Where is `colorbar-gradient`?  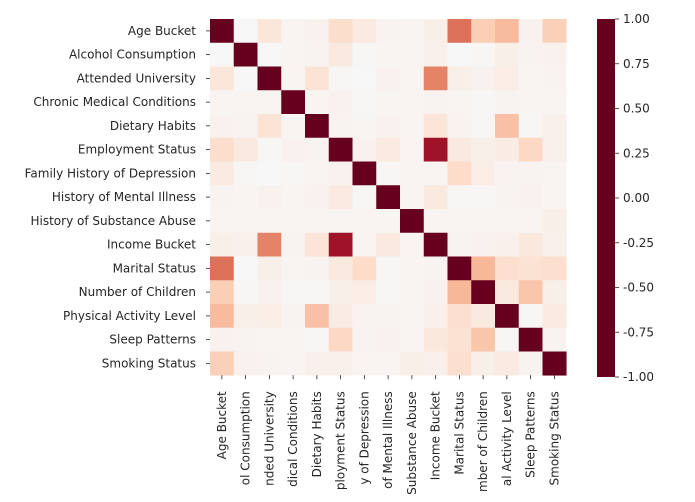 colorbar-gradient is located at coordinates (606, 198).